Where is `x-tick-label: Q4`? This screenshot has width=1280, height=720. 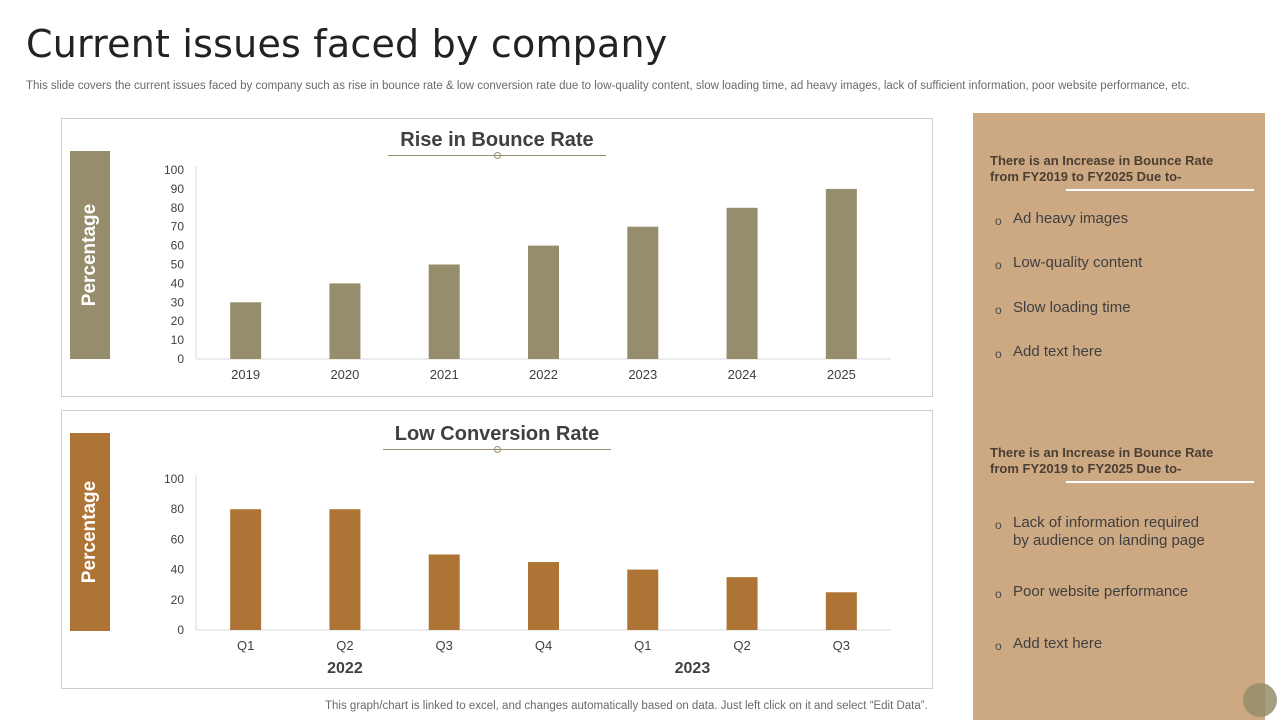
x-tick-label: Q4 is located at coordinates (543, 645).